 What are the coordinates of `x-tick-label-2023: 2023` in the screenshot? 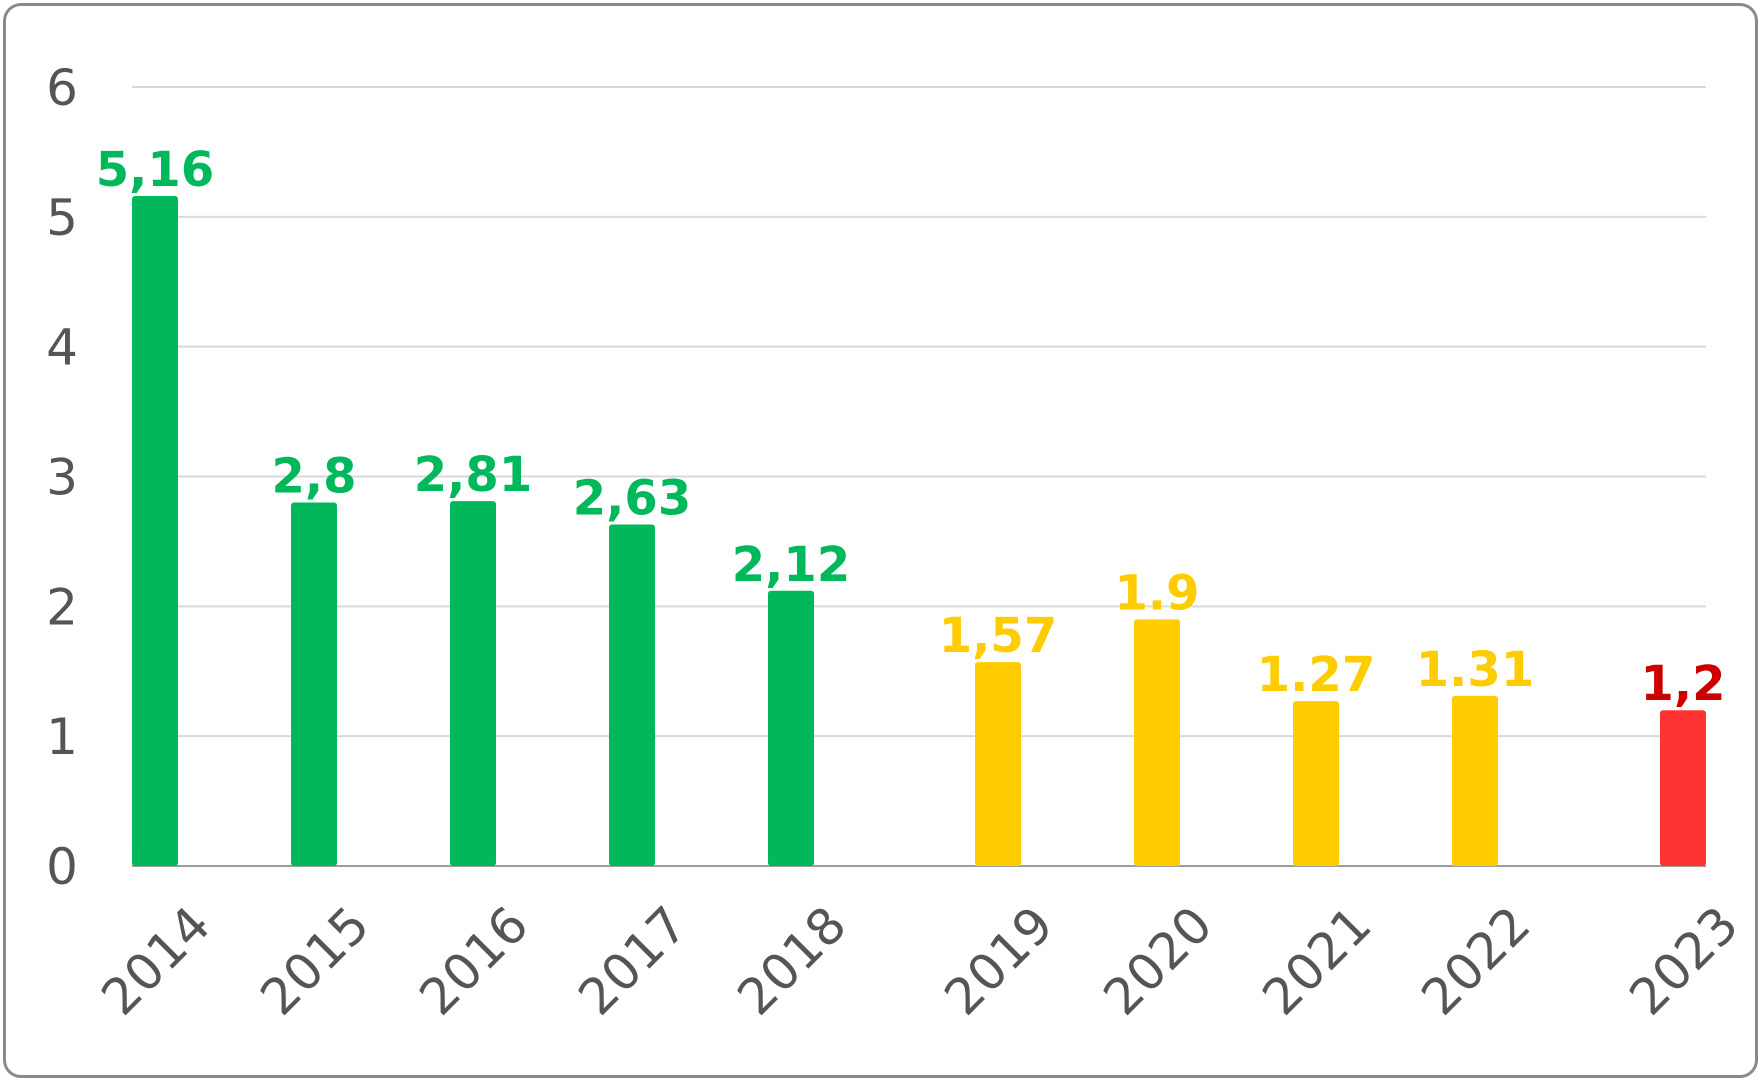 It's located at (1683, 960).